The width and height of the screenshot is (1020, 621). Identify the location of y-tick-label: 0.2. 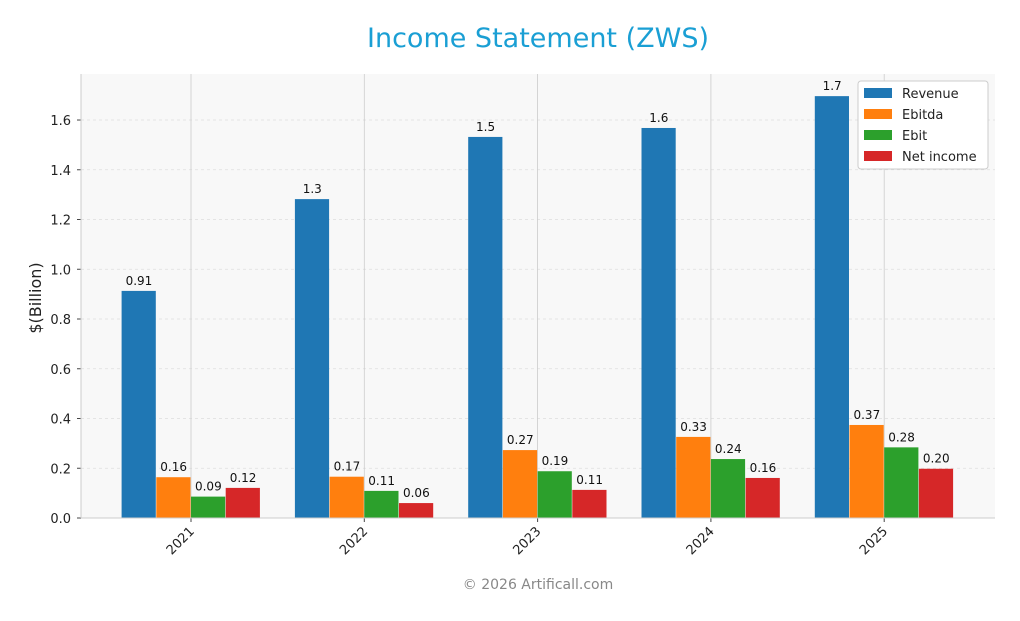
(60, 469).